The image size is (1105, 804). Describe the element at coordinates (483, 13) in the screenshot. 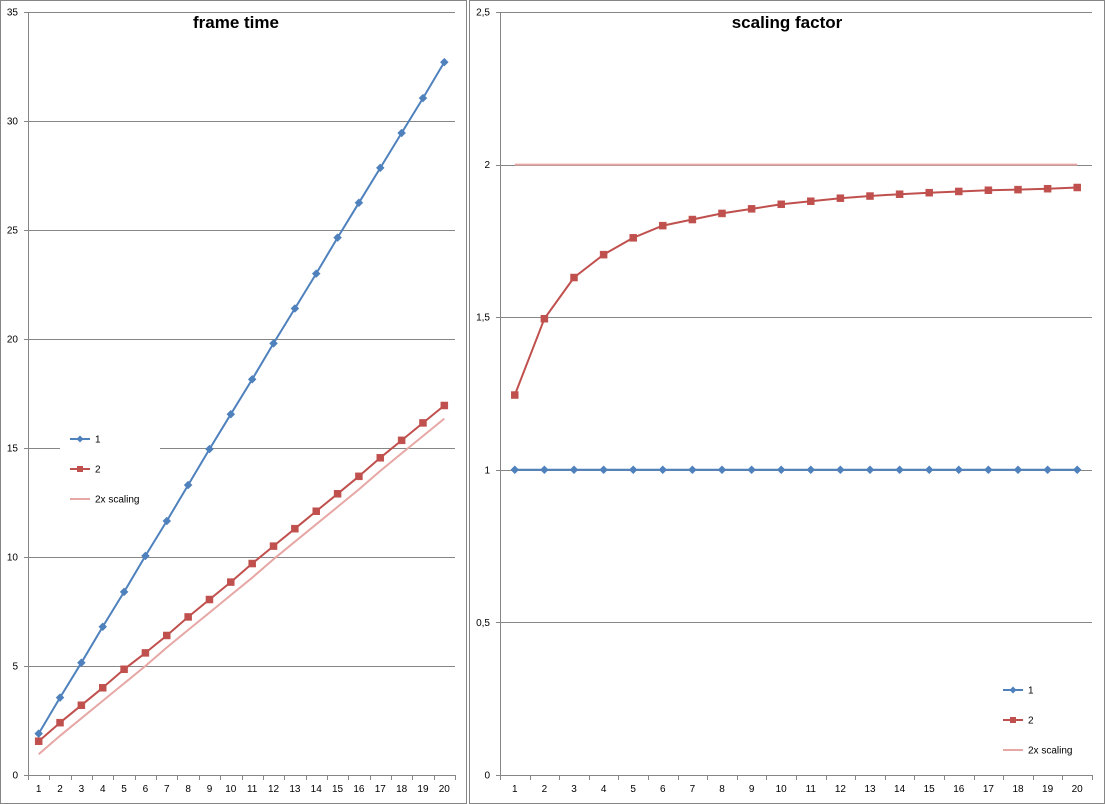

I see `y-tick-label: 2,5` at that location.